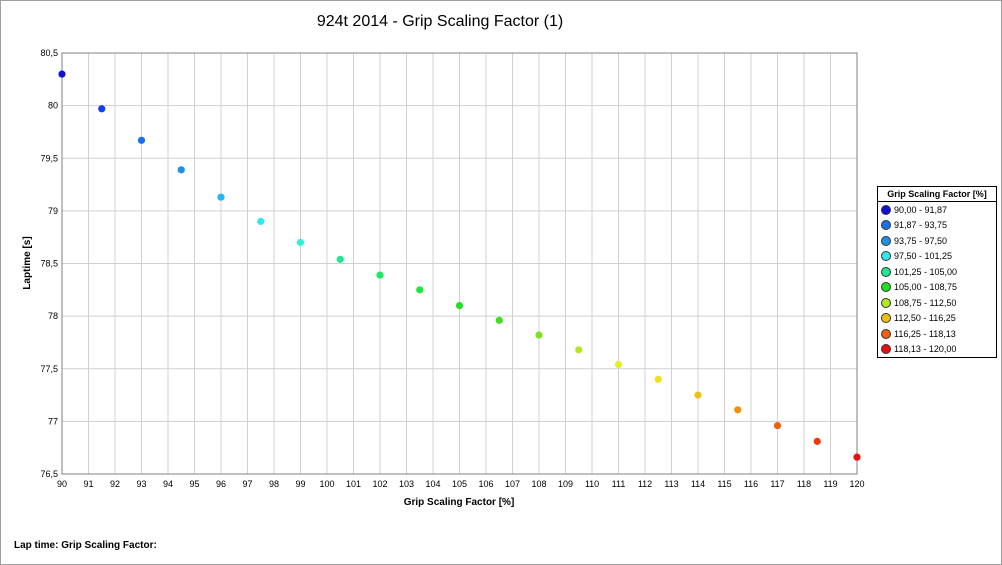 This screenshot has width=1002, height=565. Describe the element at coordinates (926, 271) in the screenshot. I see `legend-label: 101,25 - 105,00` at that location.